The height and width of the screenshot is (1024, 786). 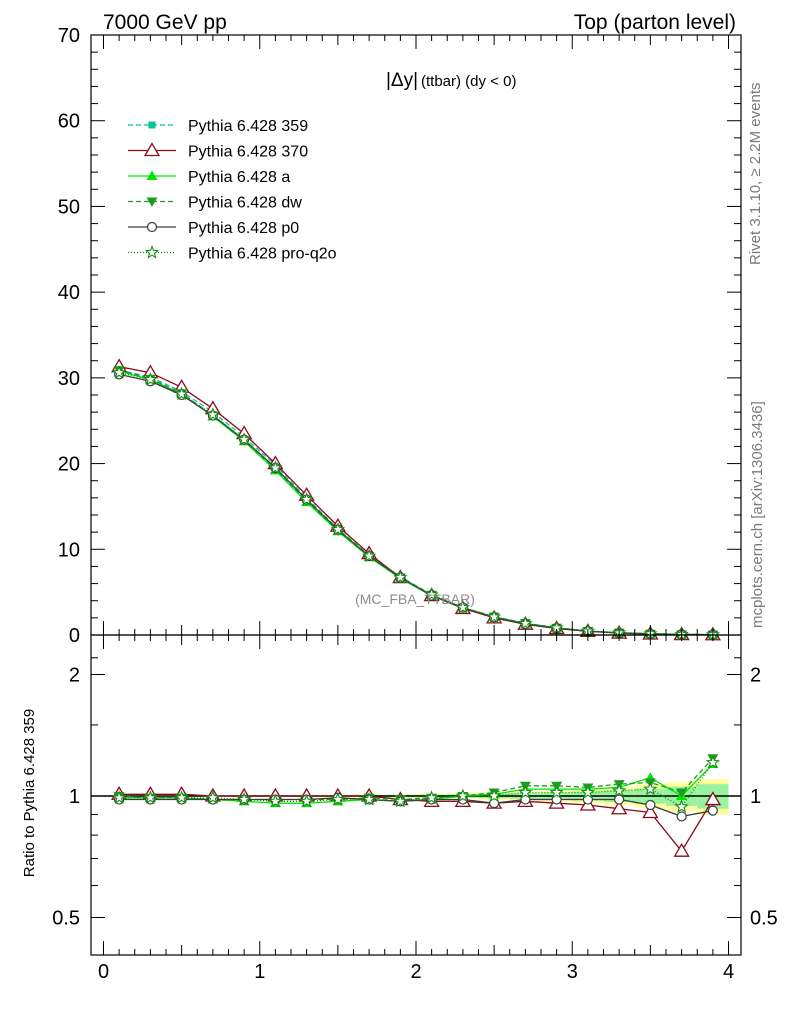 What do you see at coordinates (415, 972) in the screenshot?
I see `x-tick-label: 2` at bounding box center [415, 972].